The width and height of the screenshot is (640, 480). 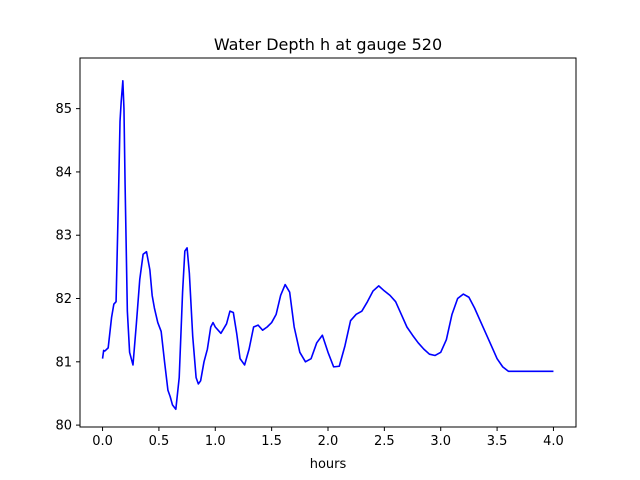 What do you see at coordinates (63, 172) in the screenshot?
I see `y-tick-label: 84` at bounding box center [63, 172].